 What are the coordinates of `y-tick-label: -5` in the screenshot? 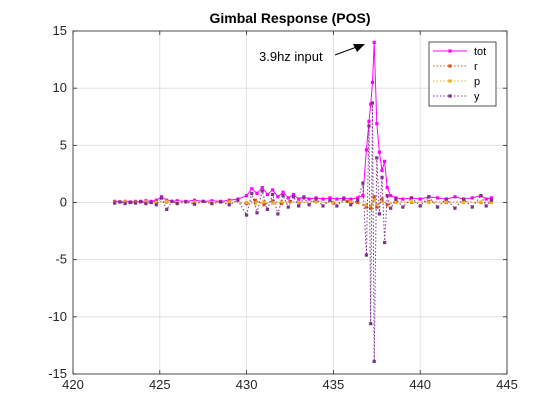 It's located at (61, 259).